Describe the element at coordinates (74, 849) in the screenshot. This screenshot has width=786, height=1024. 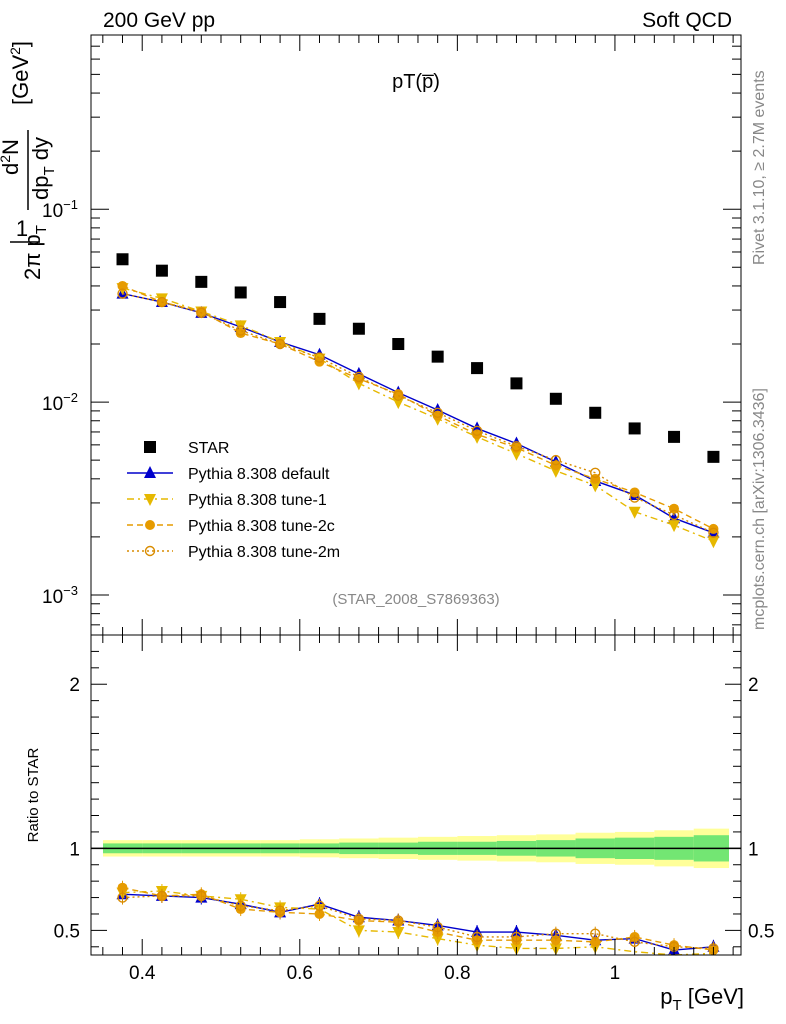
I see `y-tick-label-left: 1` at that location.